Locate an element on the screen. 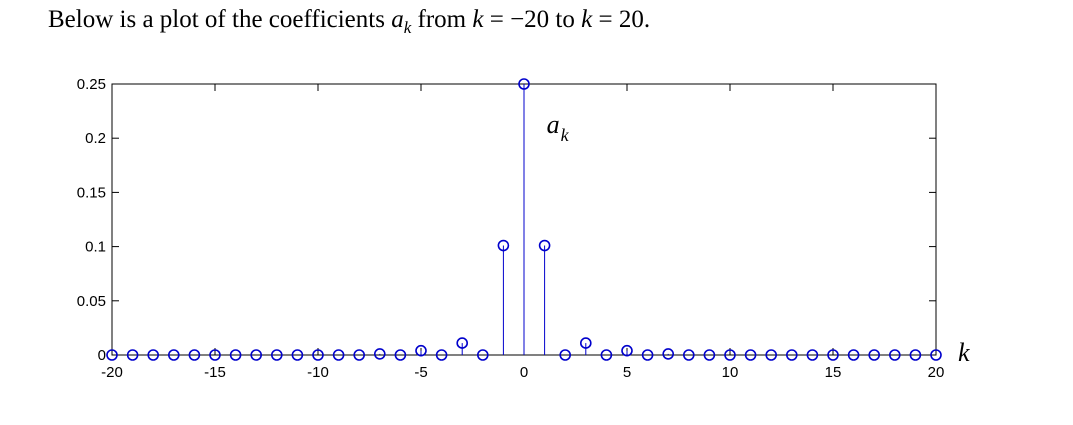 This screenshot has width=1073, height=425. y-tick-label: 0 is located at coordinates (102, 355).